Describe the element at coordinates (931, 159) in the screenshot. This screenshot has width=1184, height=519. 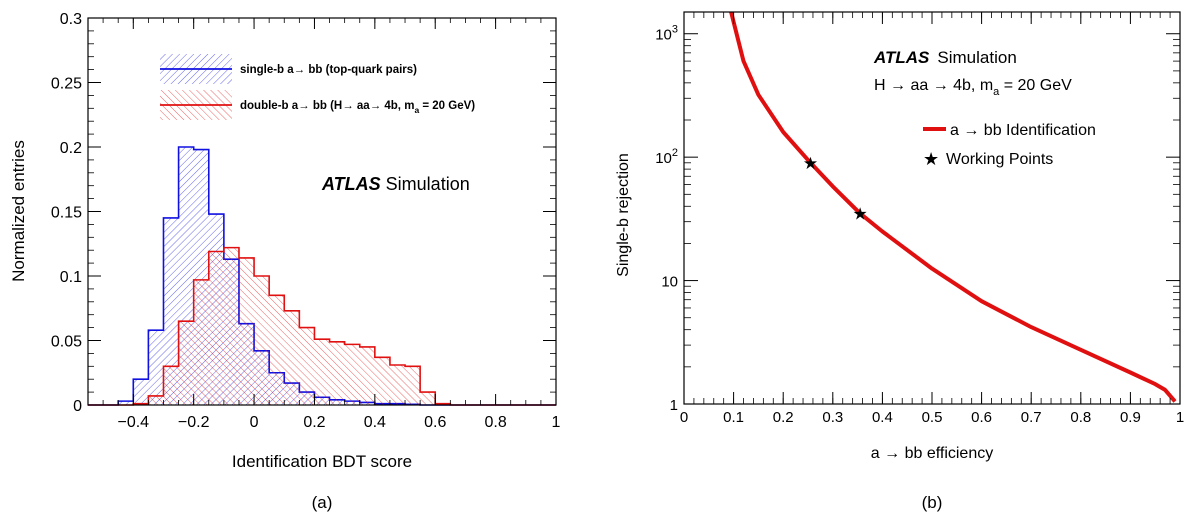
I see `legend-marker-working-points: ★` at that location.